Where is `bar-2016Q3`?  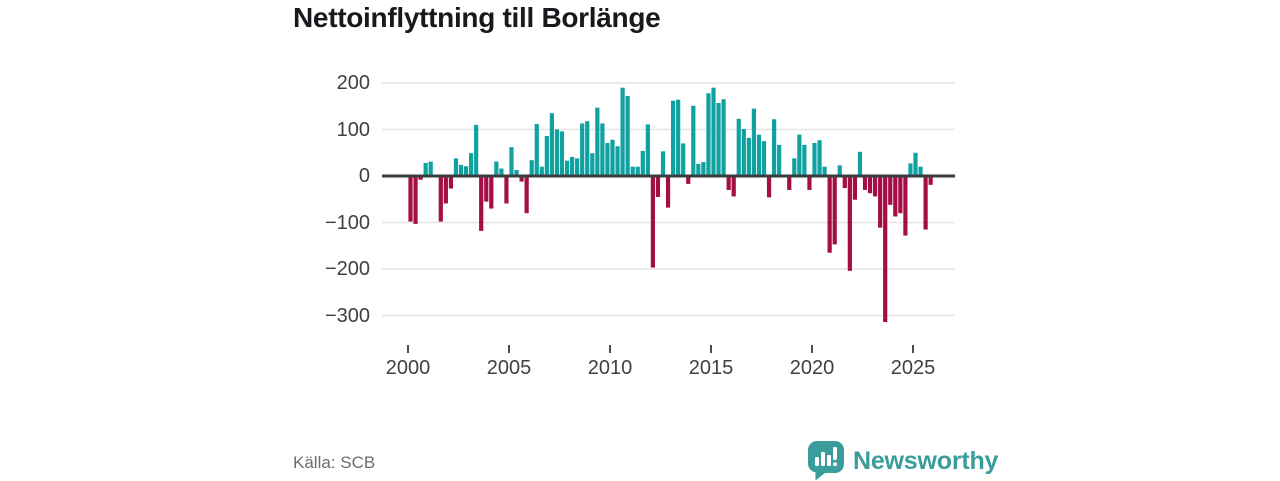 bar-2016Q3 is located at coordinates (743, 152).